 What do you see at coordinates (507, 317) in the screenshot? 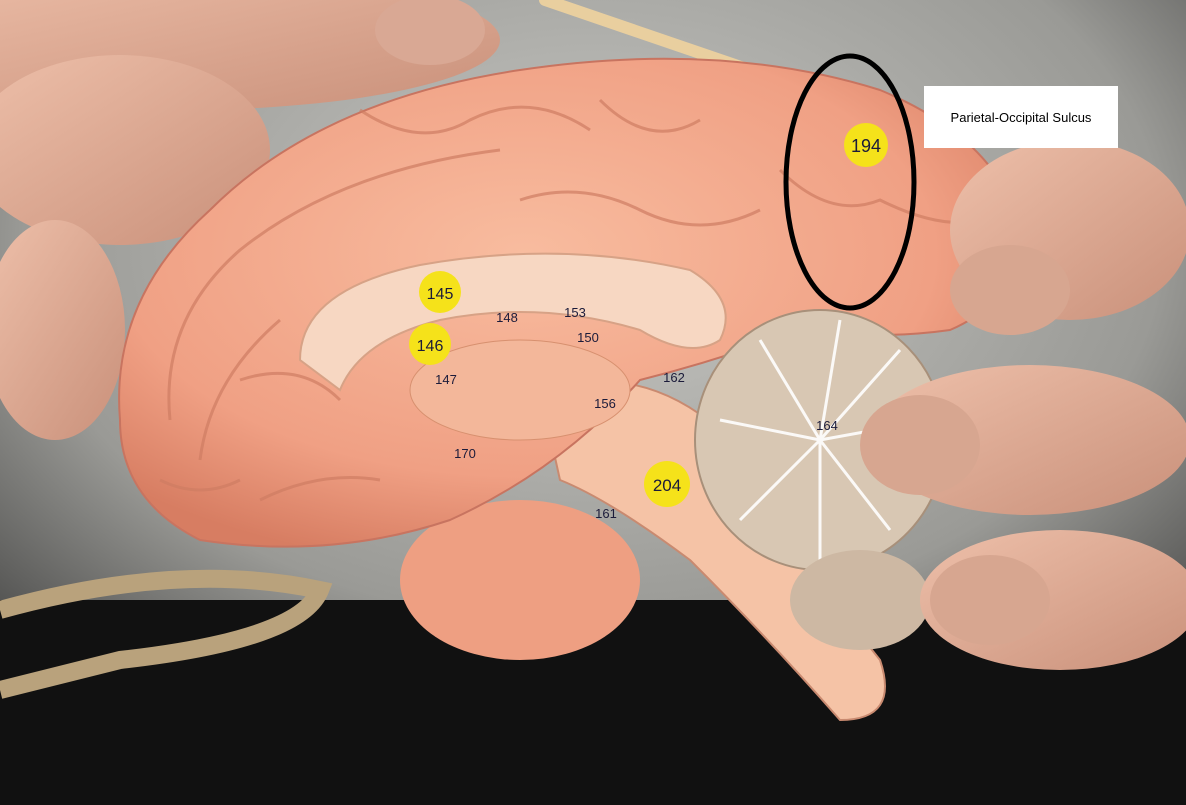
I see `tag-148: 148` at bounding box center [507, 317].